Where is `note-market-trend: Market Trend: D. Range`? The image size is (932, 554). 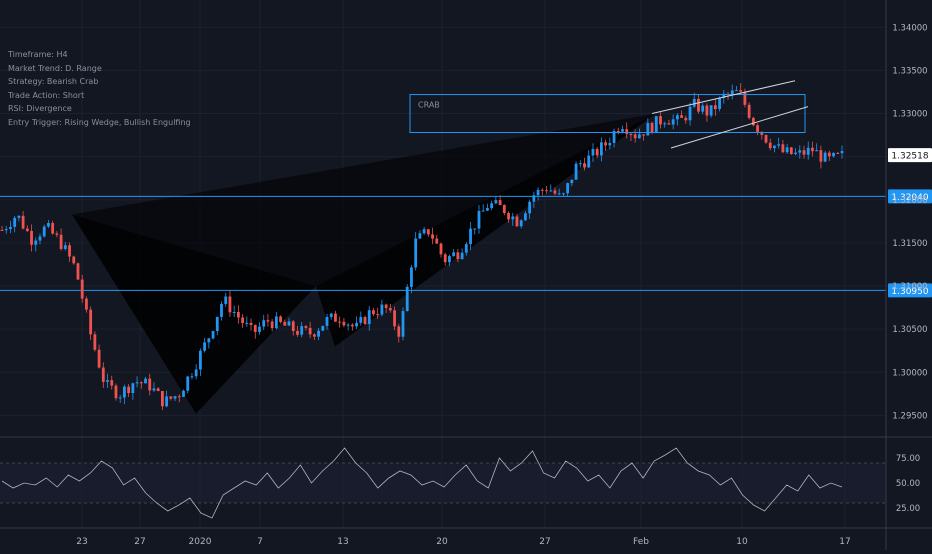
note-market-trend: Market Trend: D. Range is located at coordinates (55, 68).